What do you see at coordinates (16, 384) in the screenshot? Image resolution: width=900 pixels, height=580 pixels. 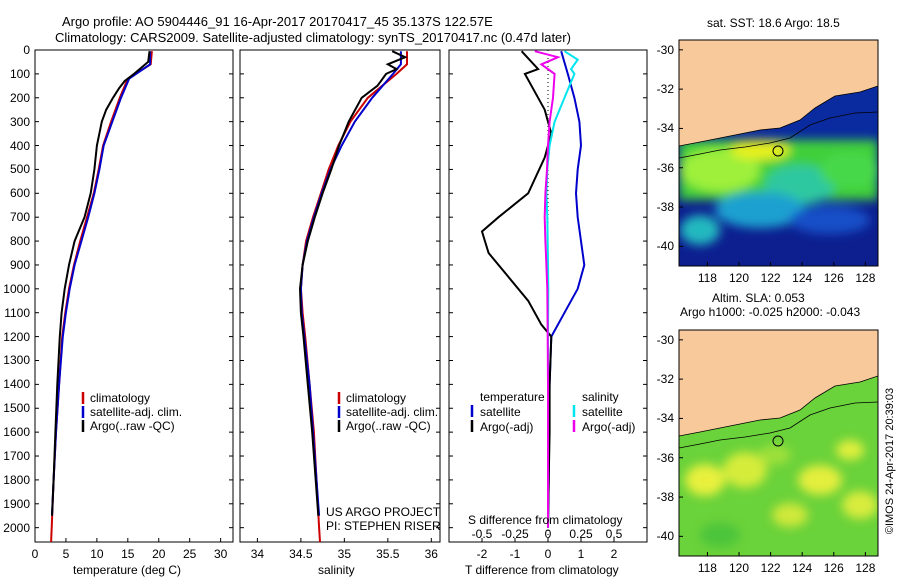 I see `depth-tick-label: 1400` at bounding box center [16, 384].